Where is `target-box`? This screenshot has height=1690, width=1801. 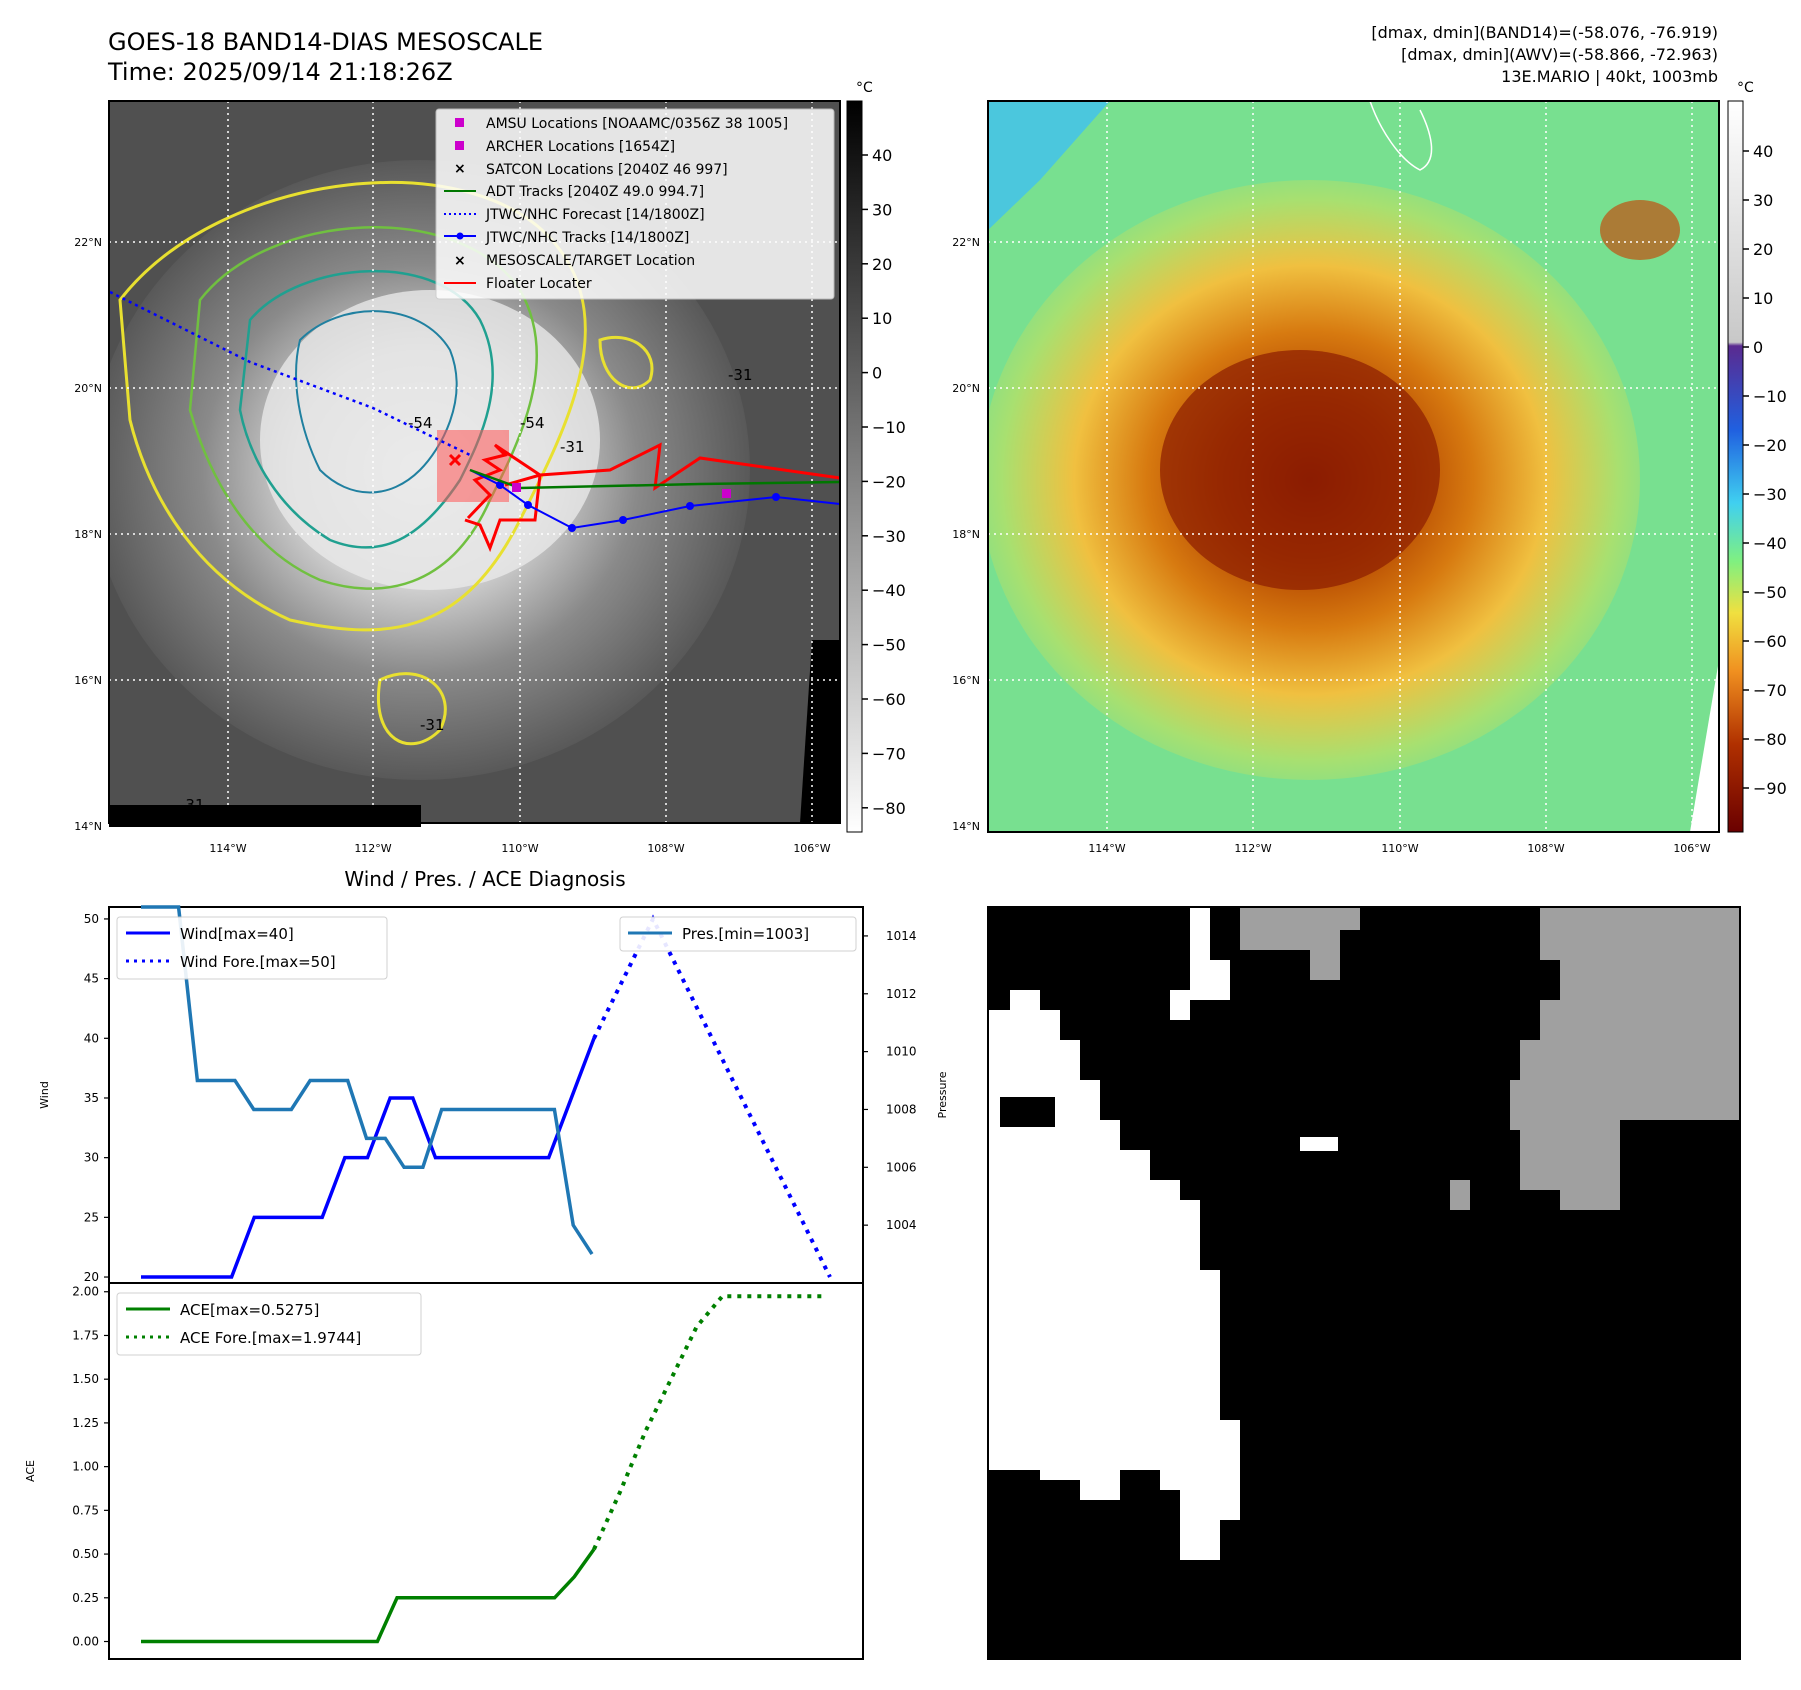
target-box is located at coordinates (473, 466).